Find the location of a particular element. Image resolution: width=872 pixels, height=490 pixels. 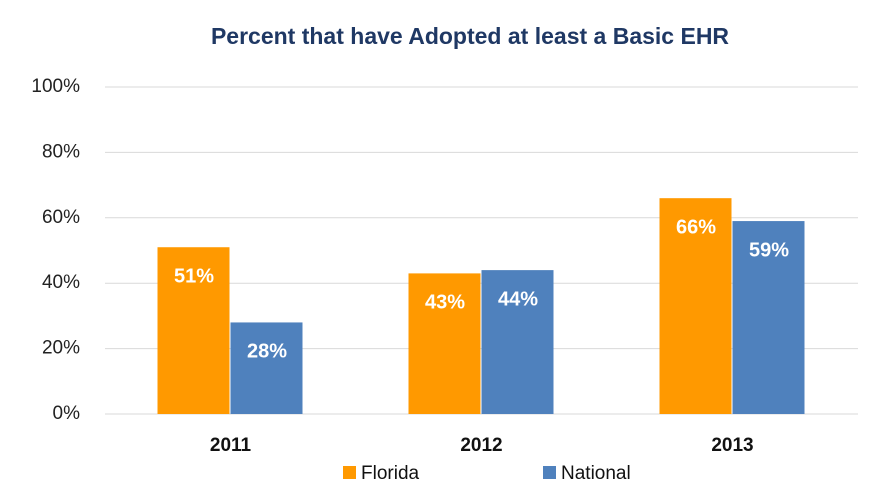

y-tick-label: 80% is located at coordinates (61, 151).